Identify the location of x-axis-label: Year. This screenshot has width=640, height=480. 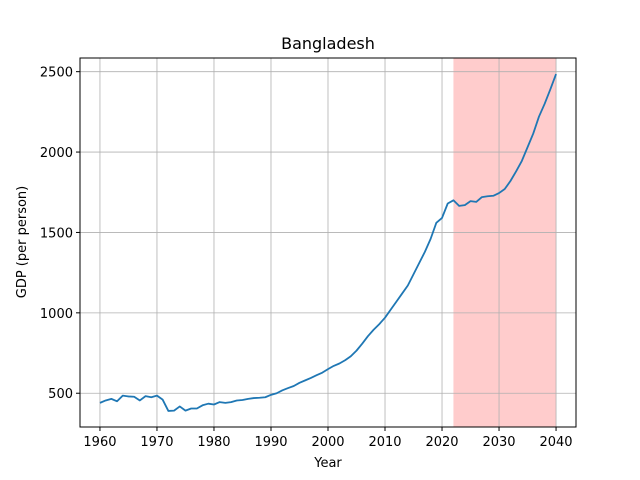
(327, 463).